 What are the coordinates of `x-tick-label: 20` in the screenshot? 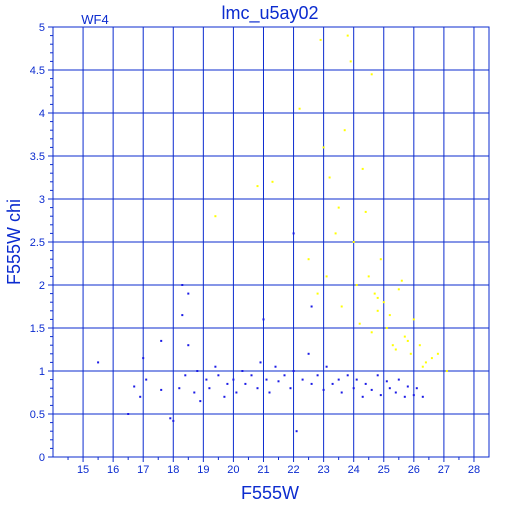 It's located at (233, 470).